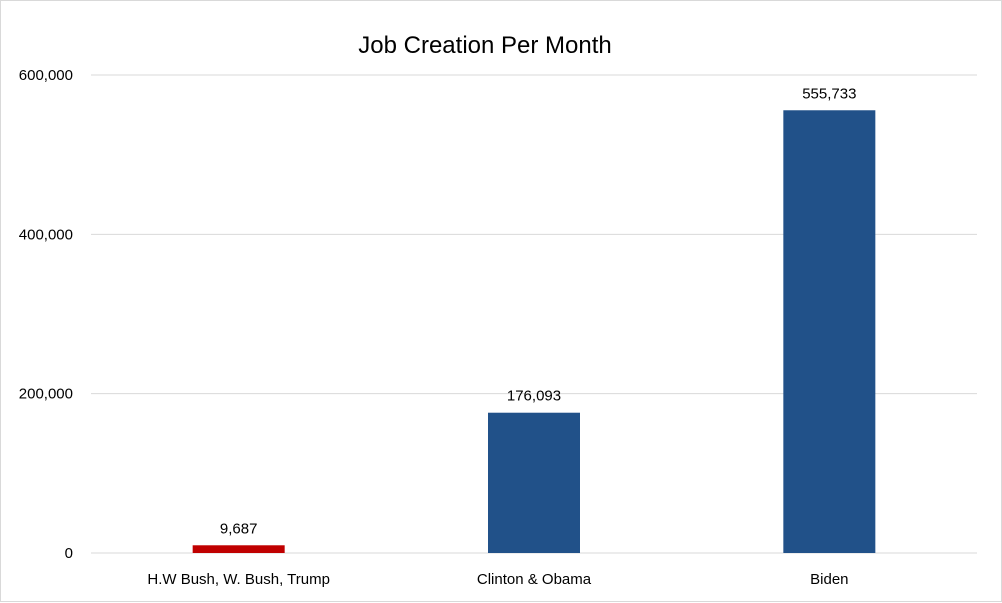 Image resolution: width=1002 pixels, height=603 pixels. Describe the element at coordinates (46, 394) in the screenshot. I see `y-tick-label: 200,000` at that location.